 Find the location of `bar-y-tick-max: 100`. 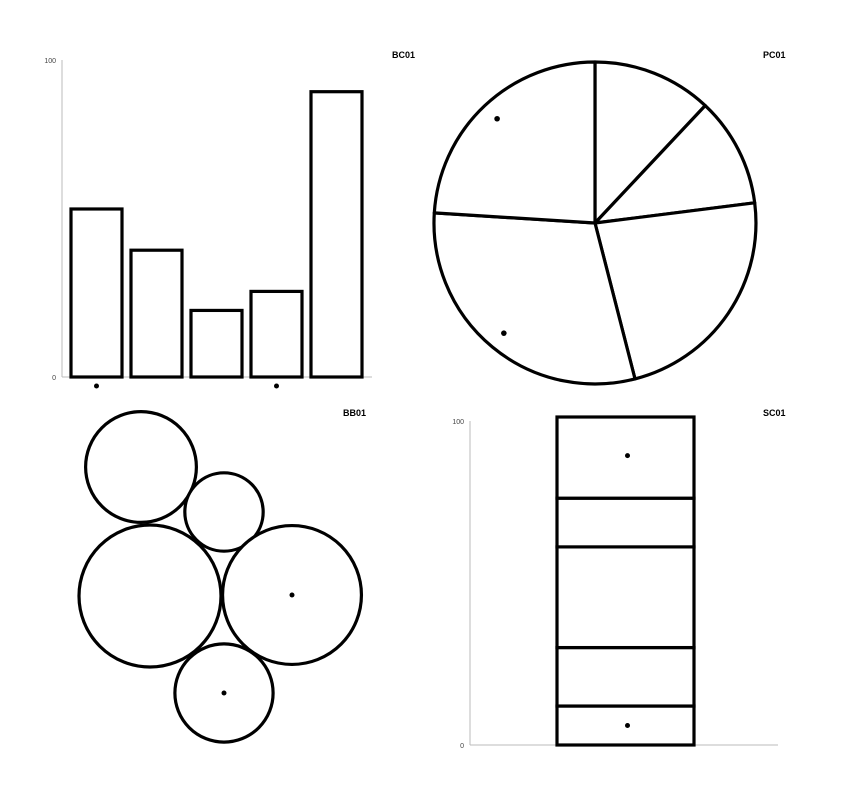

bar-y-tick-max: 100 is located at coordinates (50, 61).